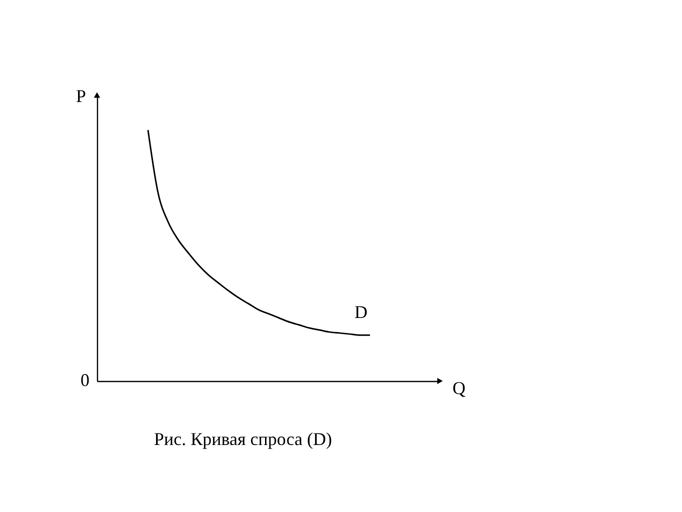 The width and height of the screenshot is (682, 512). What do you see at coordinates (243, 439) in the screenshot?
I see `text: Рис. Кривая спроса (D)` at bounding box center [243, 439].